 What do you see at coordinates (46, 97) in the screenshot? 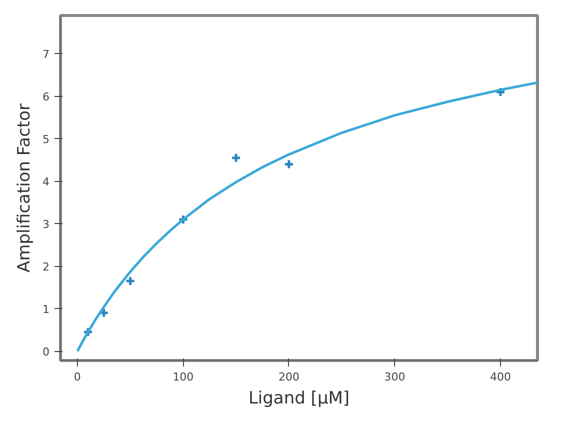
I see `y-tick-label: 6` at bounding box center [46, 97].